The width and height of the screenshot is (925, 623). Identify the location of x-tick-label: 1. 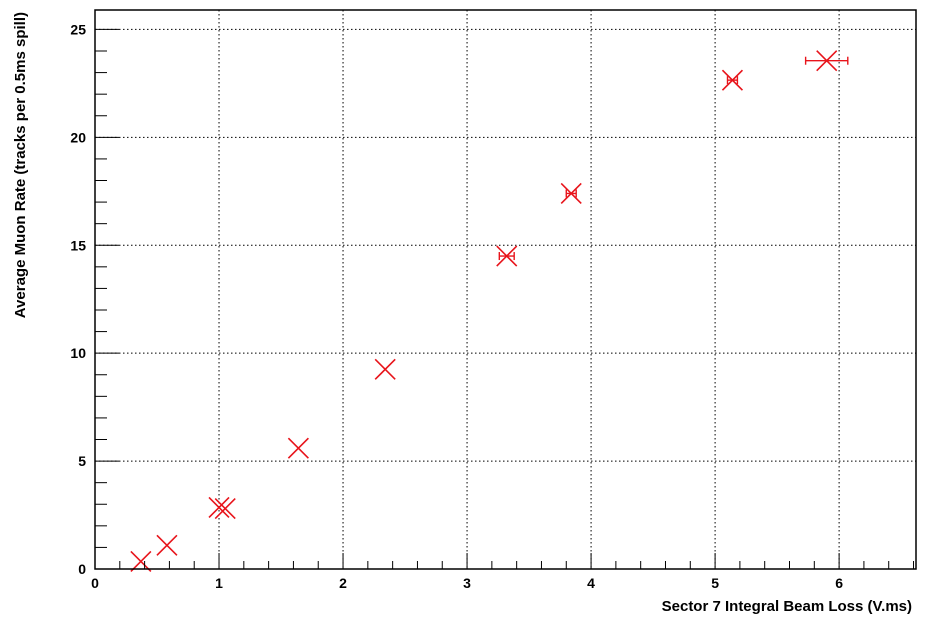
(219, 583).